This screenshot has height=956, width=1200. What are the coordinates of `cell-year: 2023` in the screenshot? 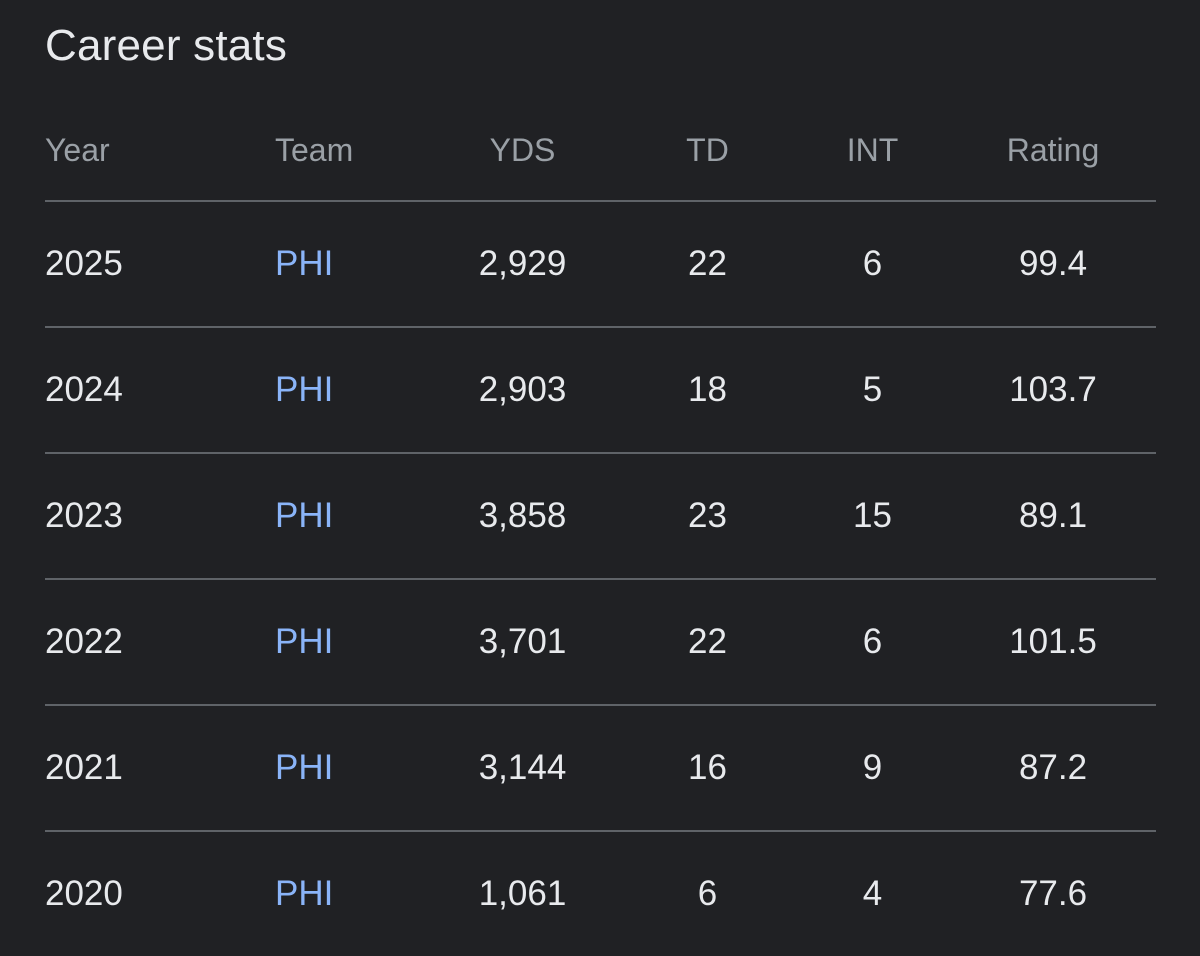 It's located at (160, 516).